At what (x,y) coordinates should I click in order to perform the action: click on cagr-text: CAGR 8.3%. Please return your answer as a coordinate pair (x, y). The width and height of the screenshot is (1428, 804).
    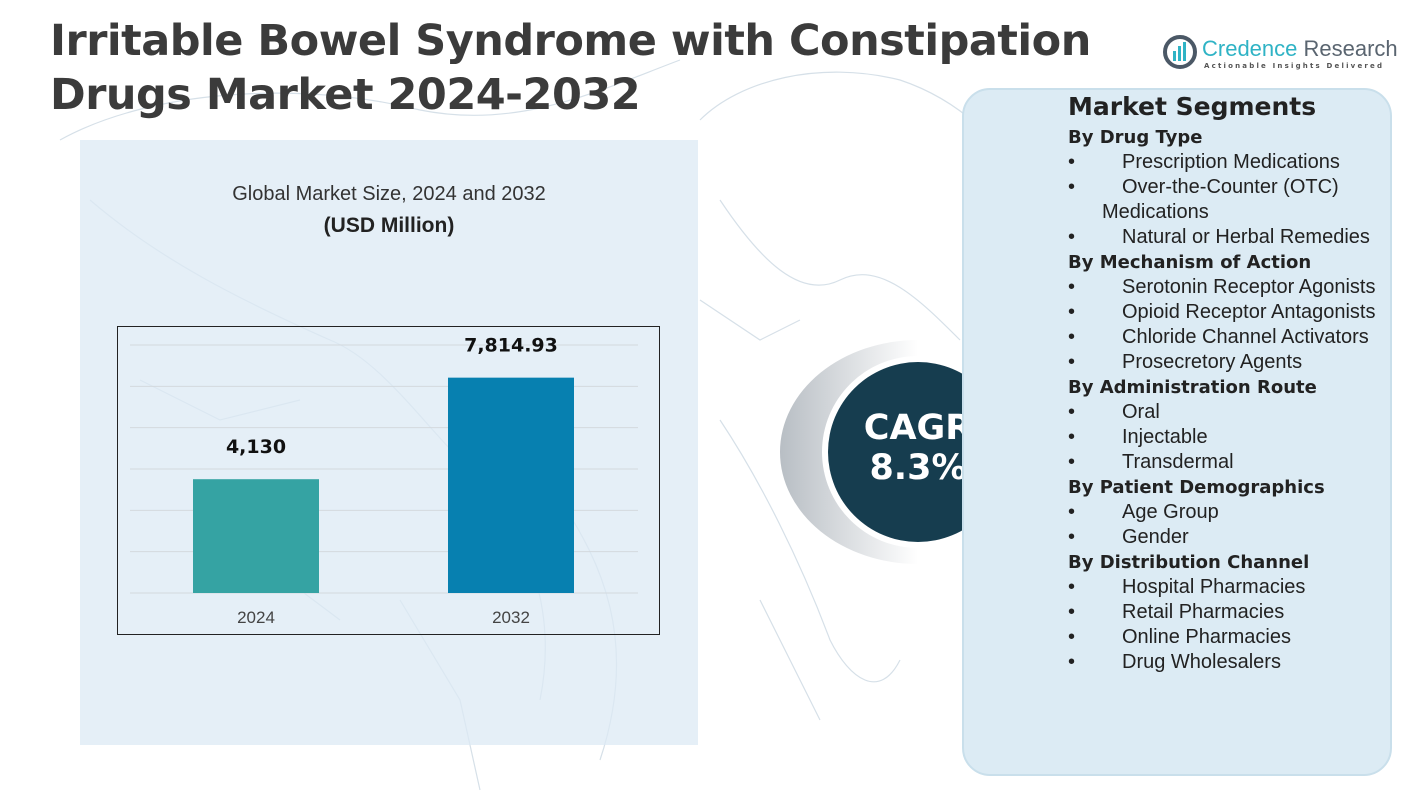
    Looking at the image, I should click on (918, 448).